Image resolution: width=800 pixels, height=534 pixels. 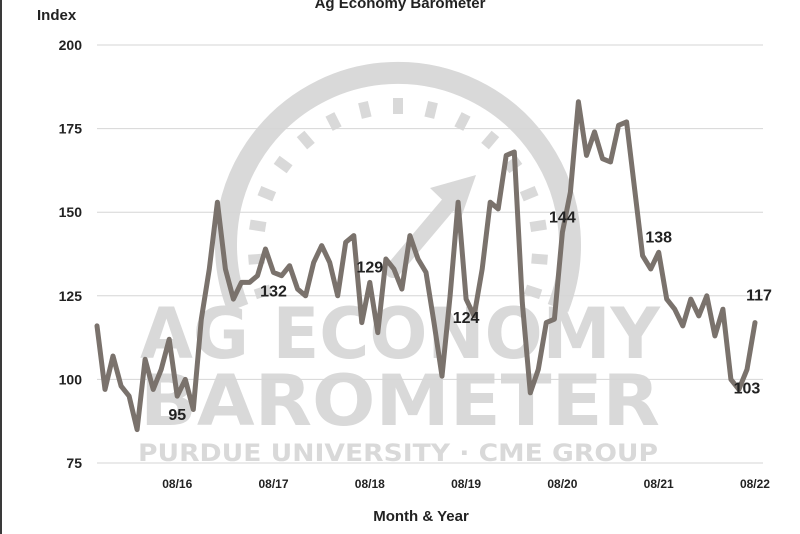 I want to click on data-label: 144, so click(x=562, y=217).